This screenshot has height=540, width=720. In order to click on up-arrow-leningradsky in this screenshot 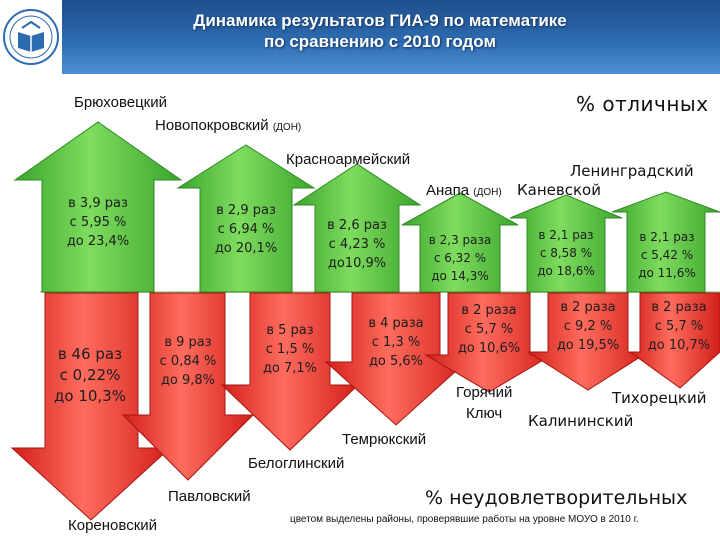, I will do `click(665, 242)`.